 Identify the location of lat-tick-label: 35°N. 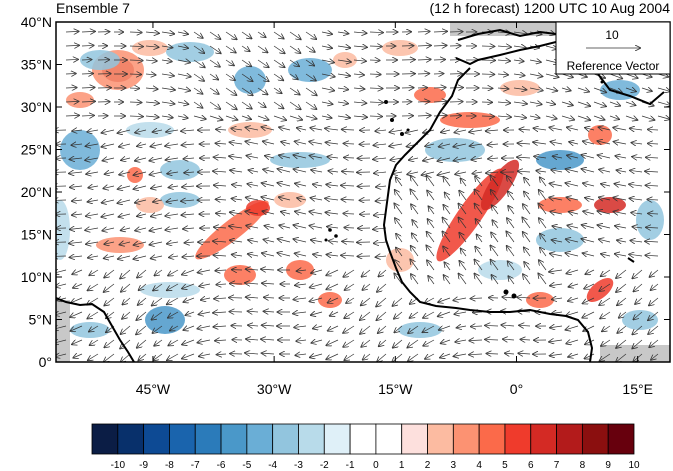
(36, 65).